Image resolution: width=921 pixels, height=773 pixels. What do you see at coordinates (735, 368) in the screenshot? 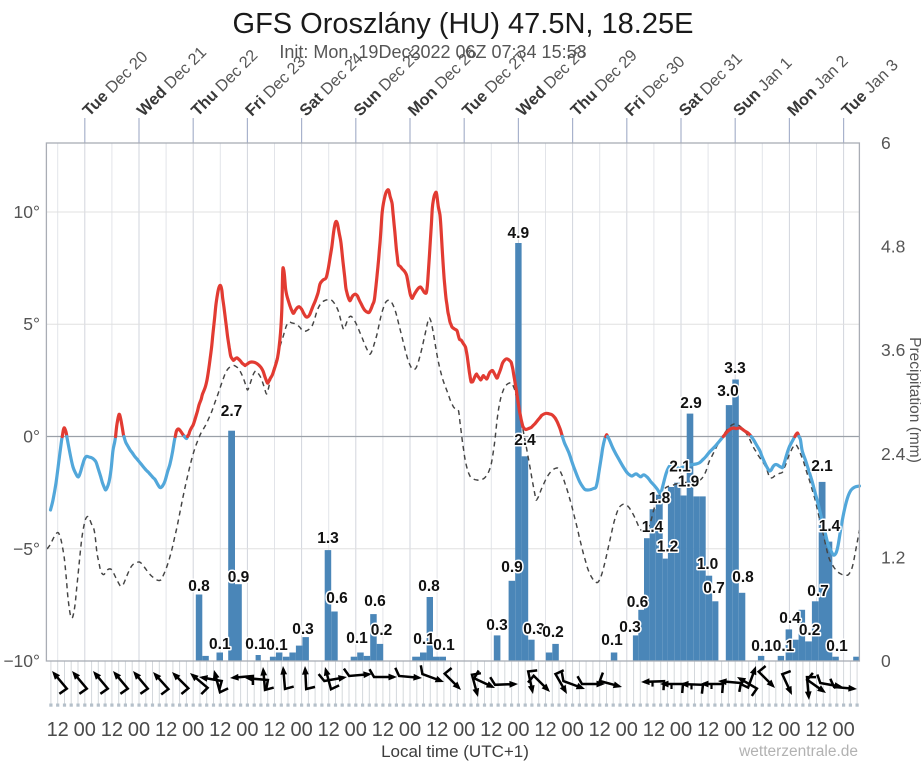
I see `svg-text: 3.3` at bounding box center [735, 368].